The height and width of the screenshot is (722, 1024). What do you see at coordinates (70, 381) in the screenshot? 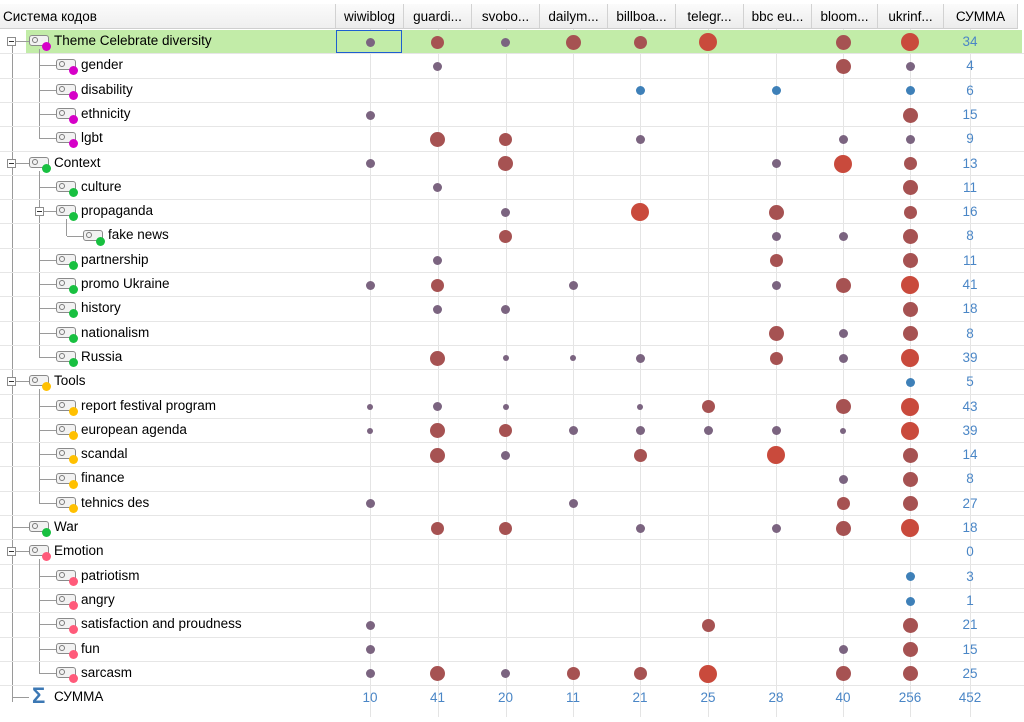
I see `code-label: Tools` at bounding box center [70, 381].